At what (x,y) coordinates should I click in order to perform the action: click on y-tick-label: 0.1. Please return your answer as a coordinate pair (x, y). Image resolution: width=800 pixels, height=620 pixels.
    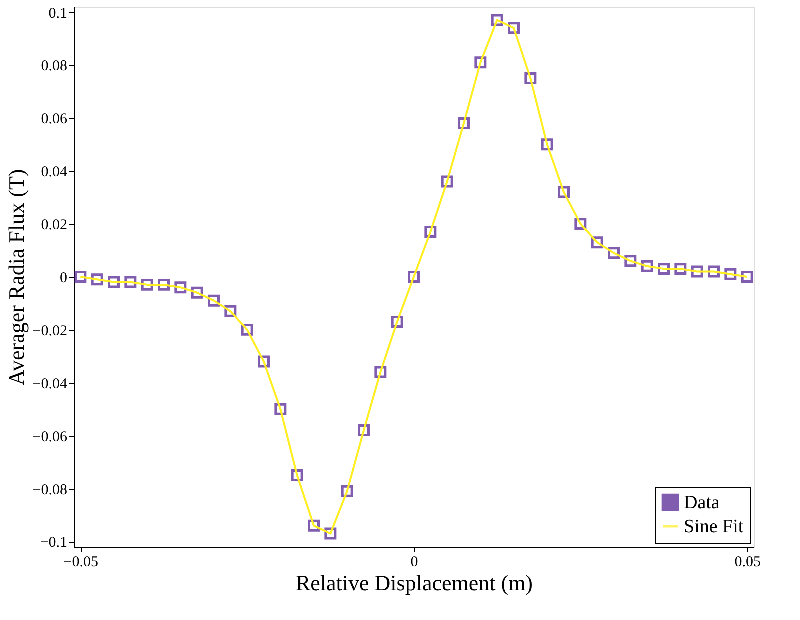
    Looking at the image, I should click on (58, 14).